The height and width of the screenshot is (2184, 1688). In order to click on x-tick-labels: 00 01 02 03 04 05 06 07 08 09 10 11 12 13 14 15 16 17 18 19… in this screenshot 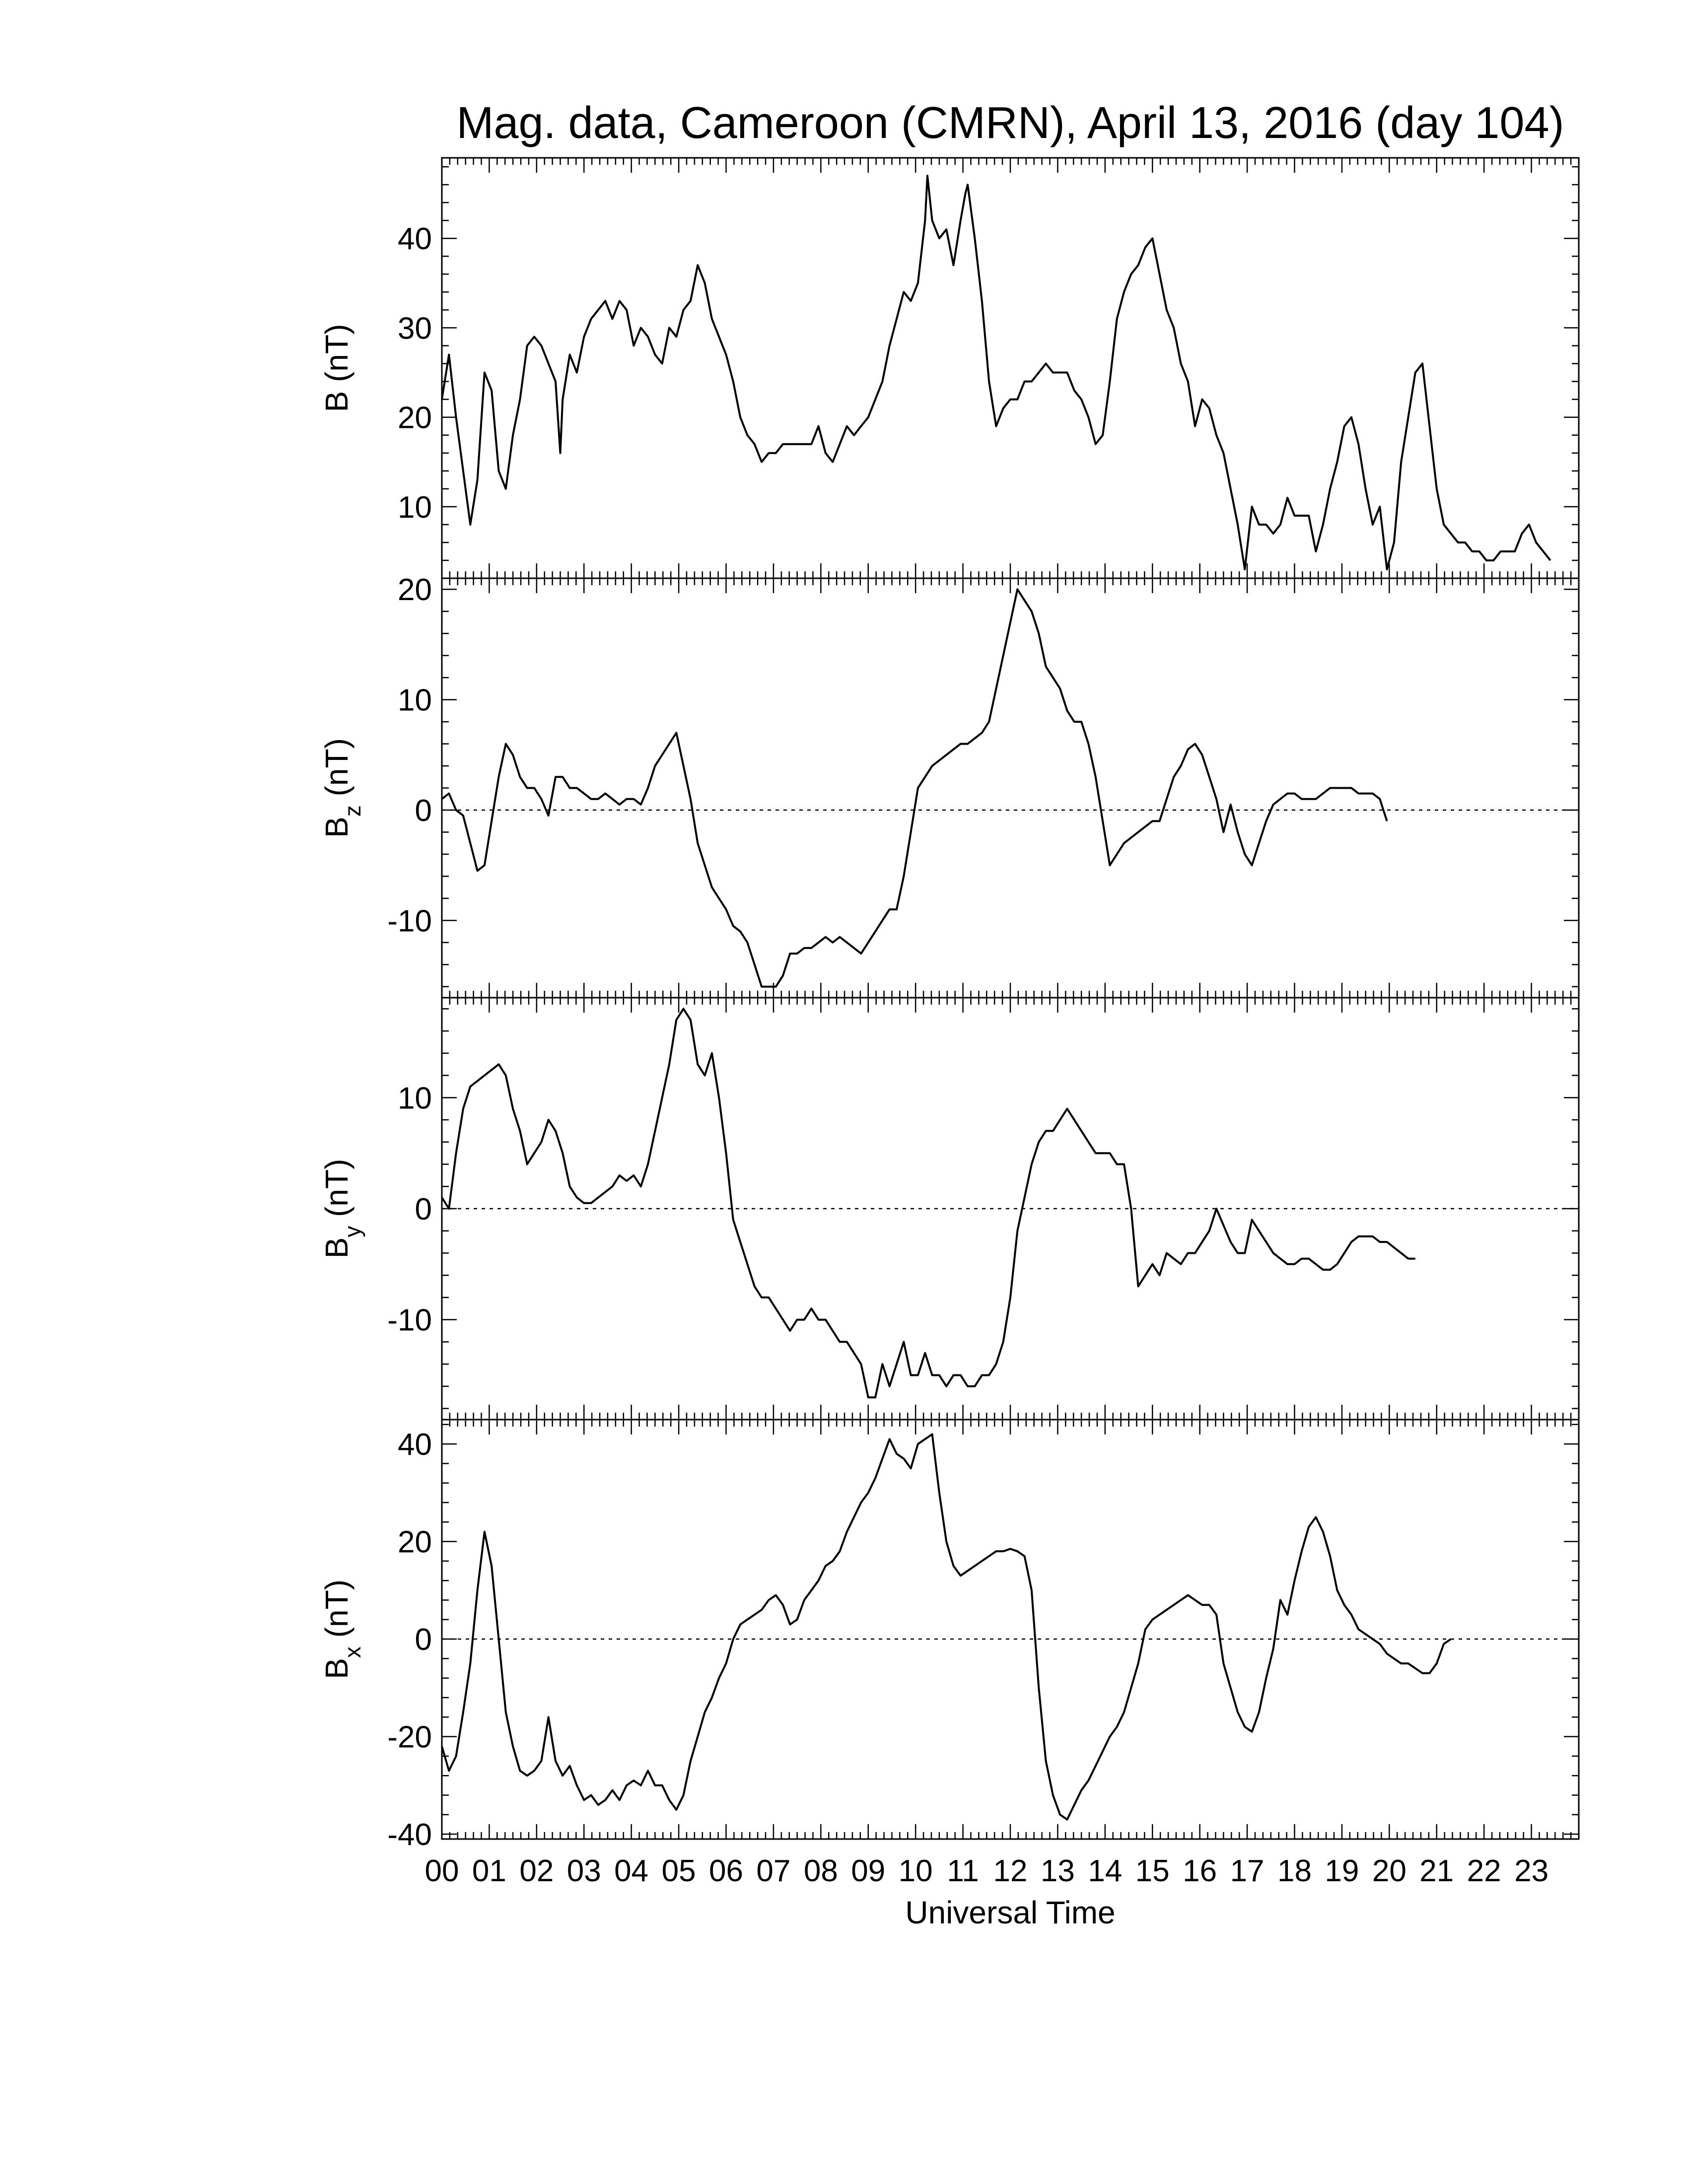, I will do `click(987, 1871)`.